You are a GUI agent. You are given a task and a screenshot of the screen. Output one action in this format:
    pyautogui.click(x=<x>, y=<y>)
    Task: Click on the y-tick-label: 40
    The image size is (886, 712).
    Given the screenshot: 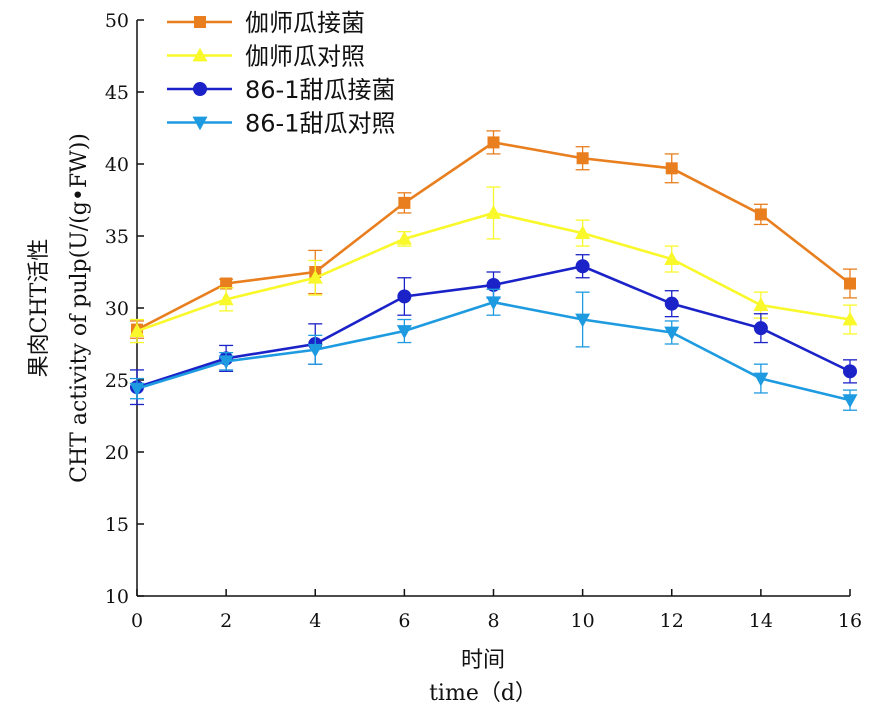 What is the action you would take?
    pyautogui.click(x=117, y=165)
    